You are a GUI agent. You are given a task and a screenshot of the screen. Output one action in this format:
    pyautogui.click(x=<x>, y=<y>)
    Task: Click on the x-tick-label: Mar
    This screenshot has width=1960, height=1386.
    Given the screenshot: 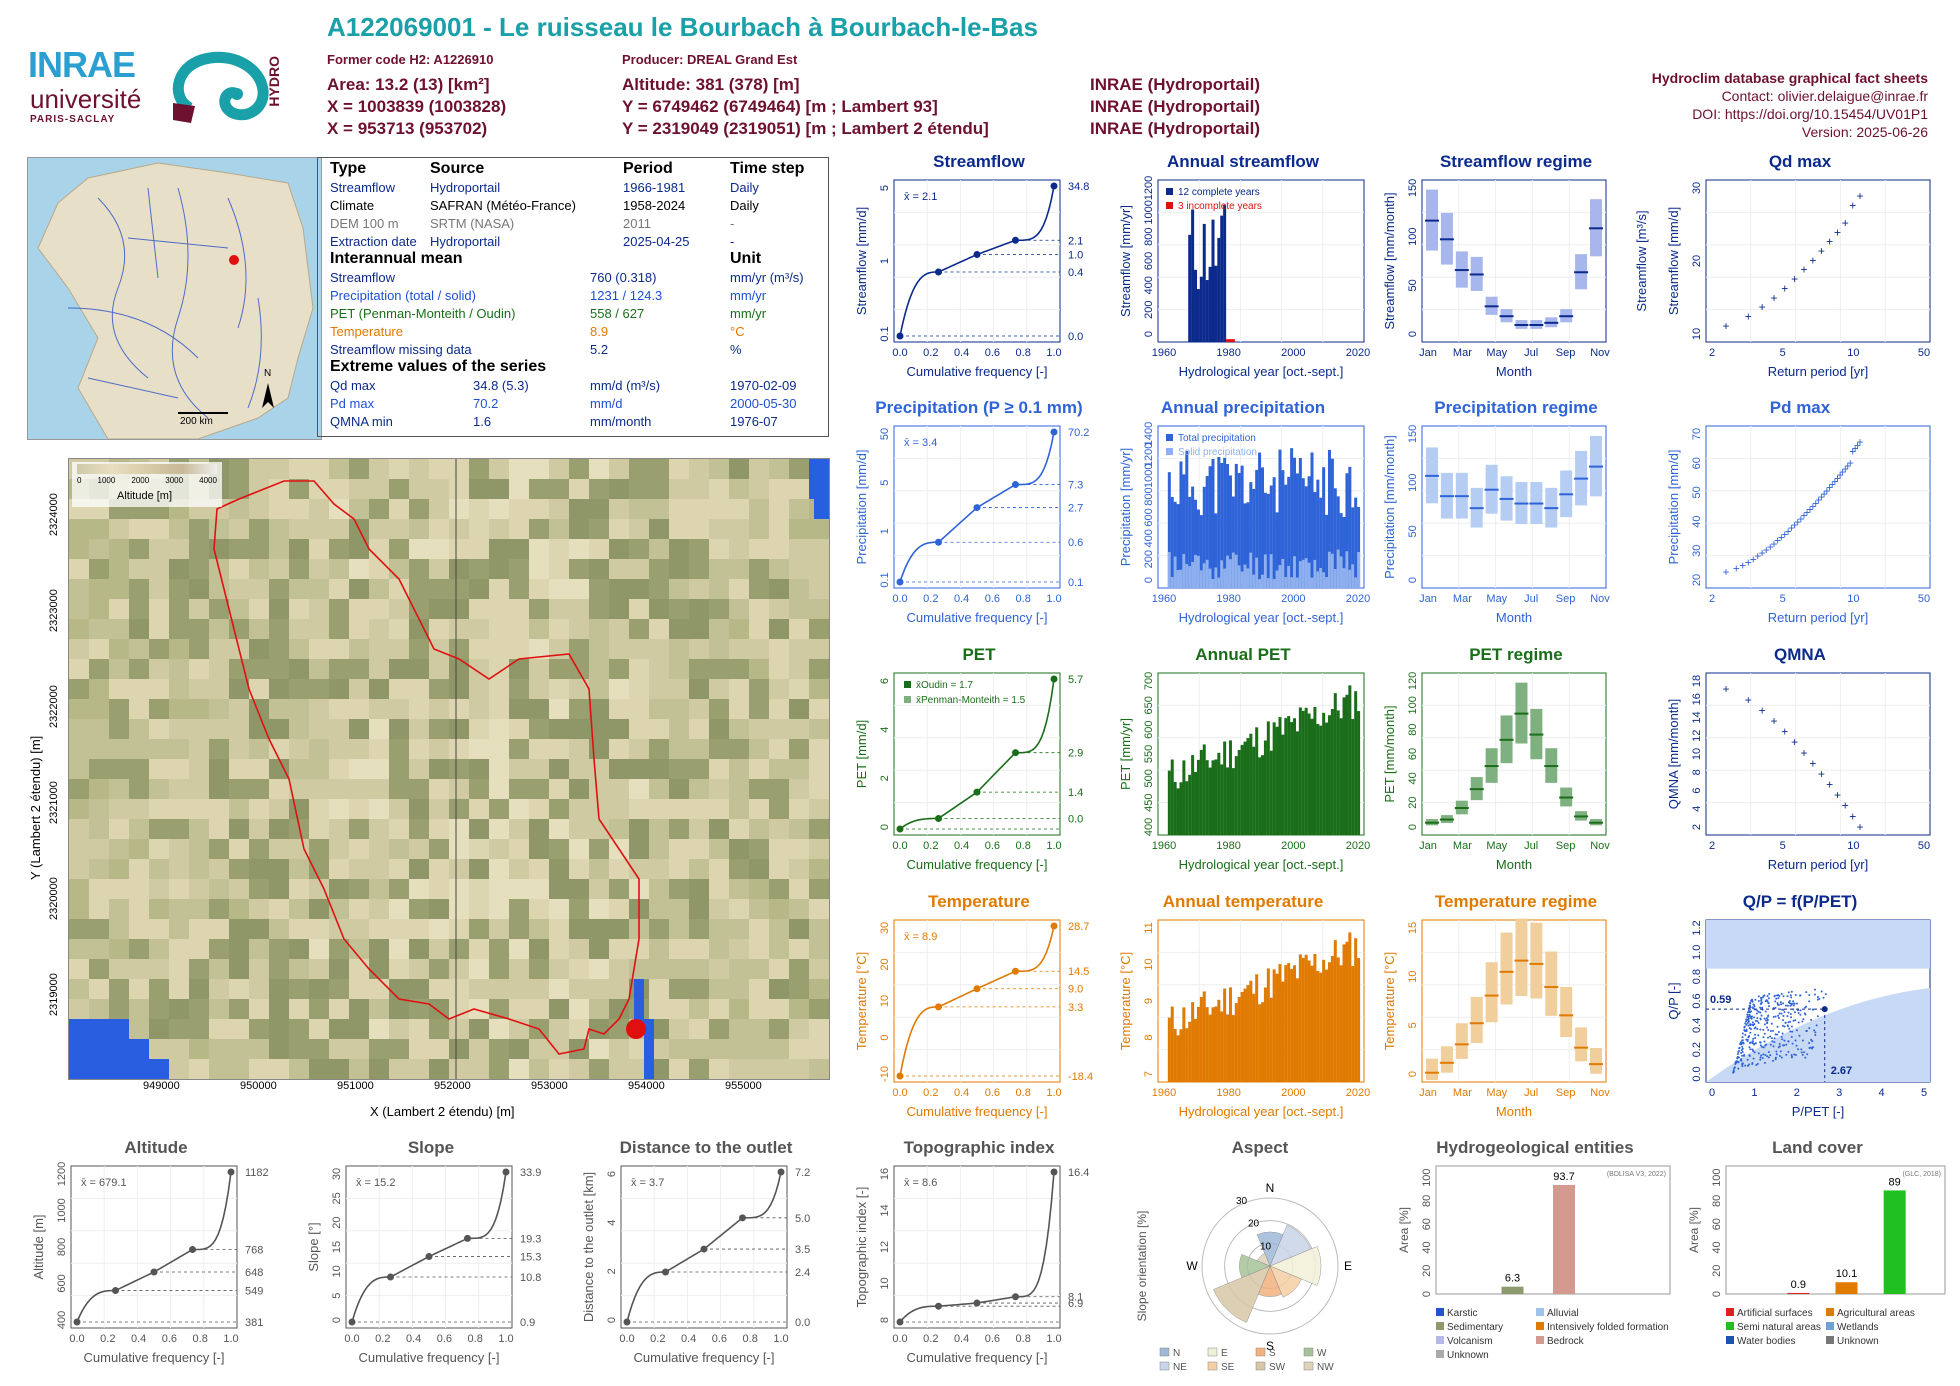 What is the action you would take?
    pyautogui.click(x=1462, y=599)
    